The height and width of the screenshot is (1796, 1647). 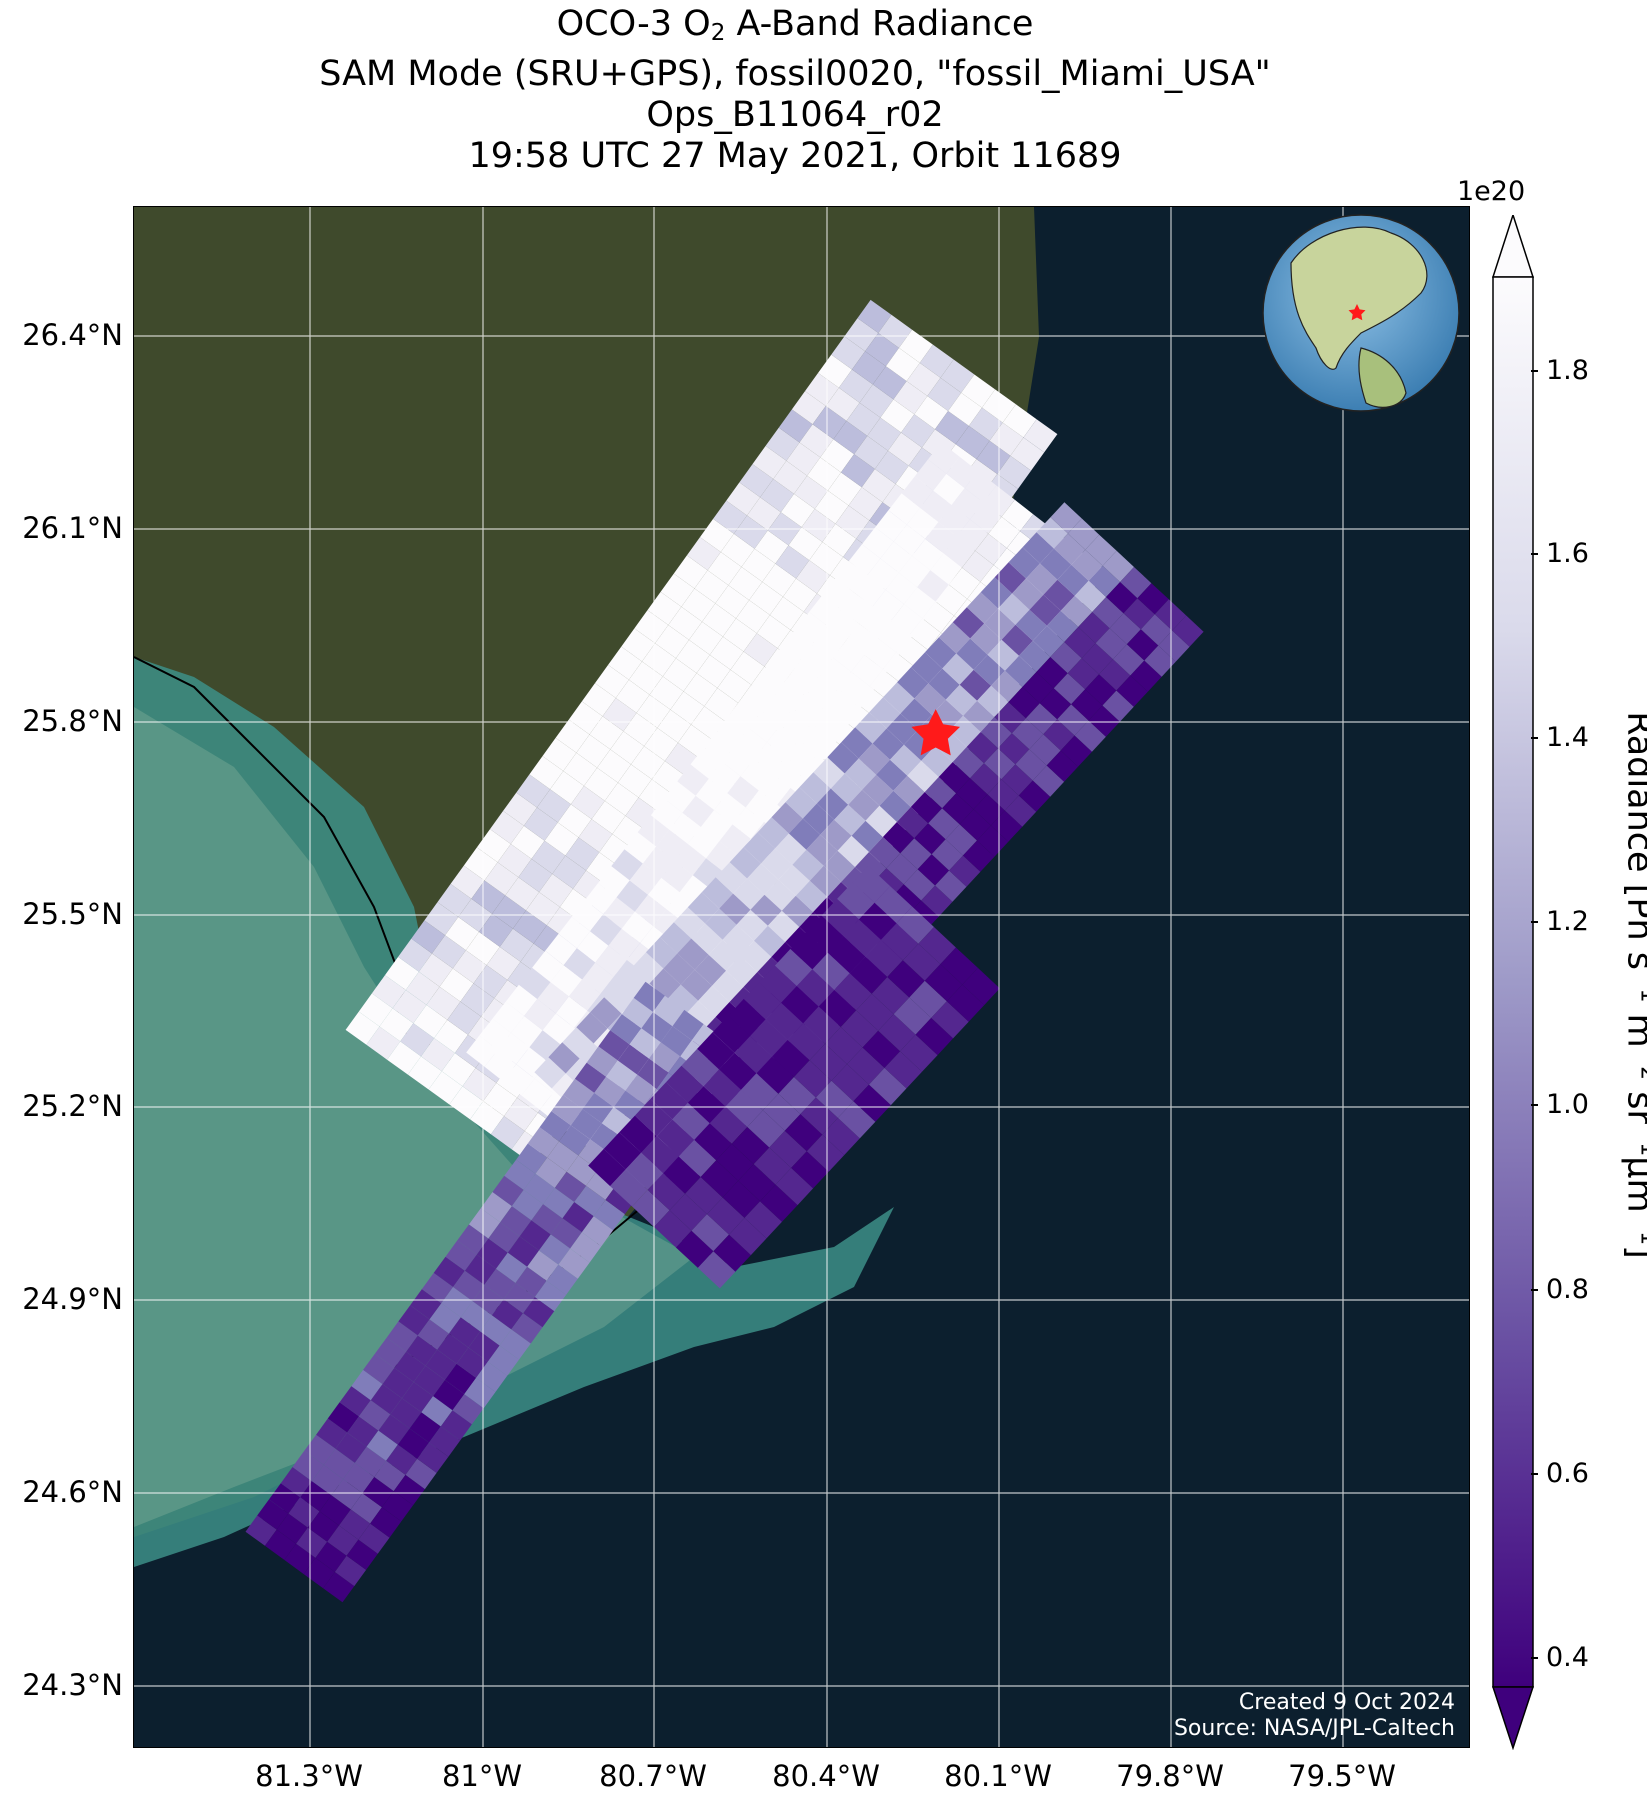 What do you see at coordinates (72, 1492) in the screenshot?
I see `lat-tick-label: 24.6°N` at bounding box center [72, 1492].